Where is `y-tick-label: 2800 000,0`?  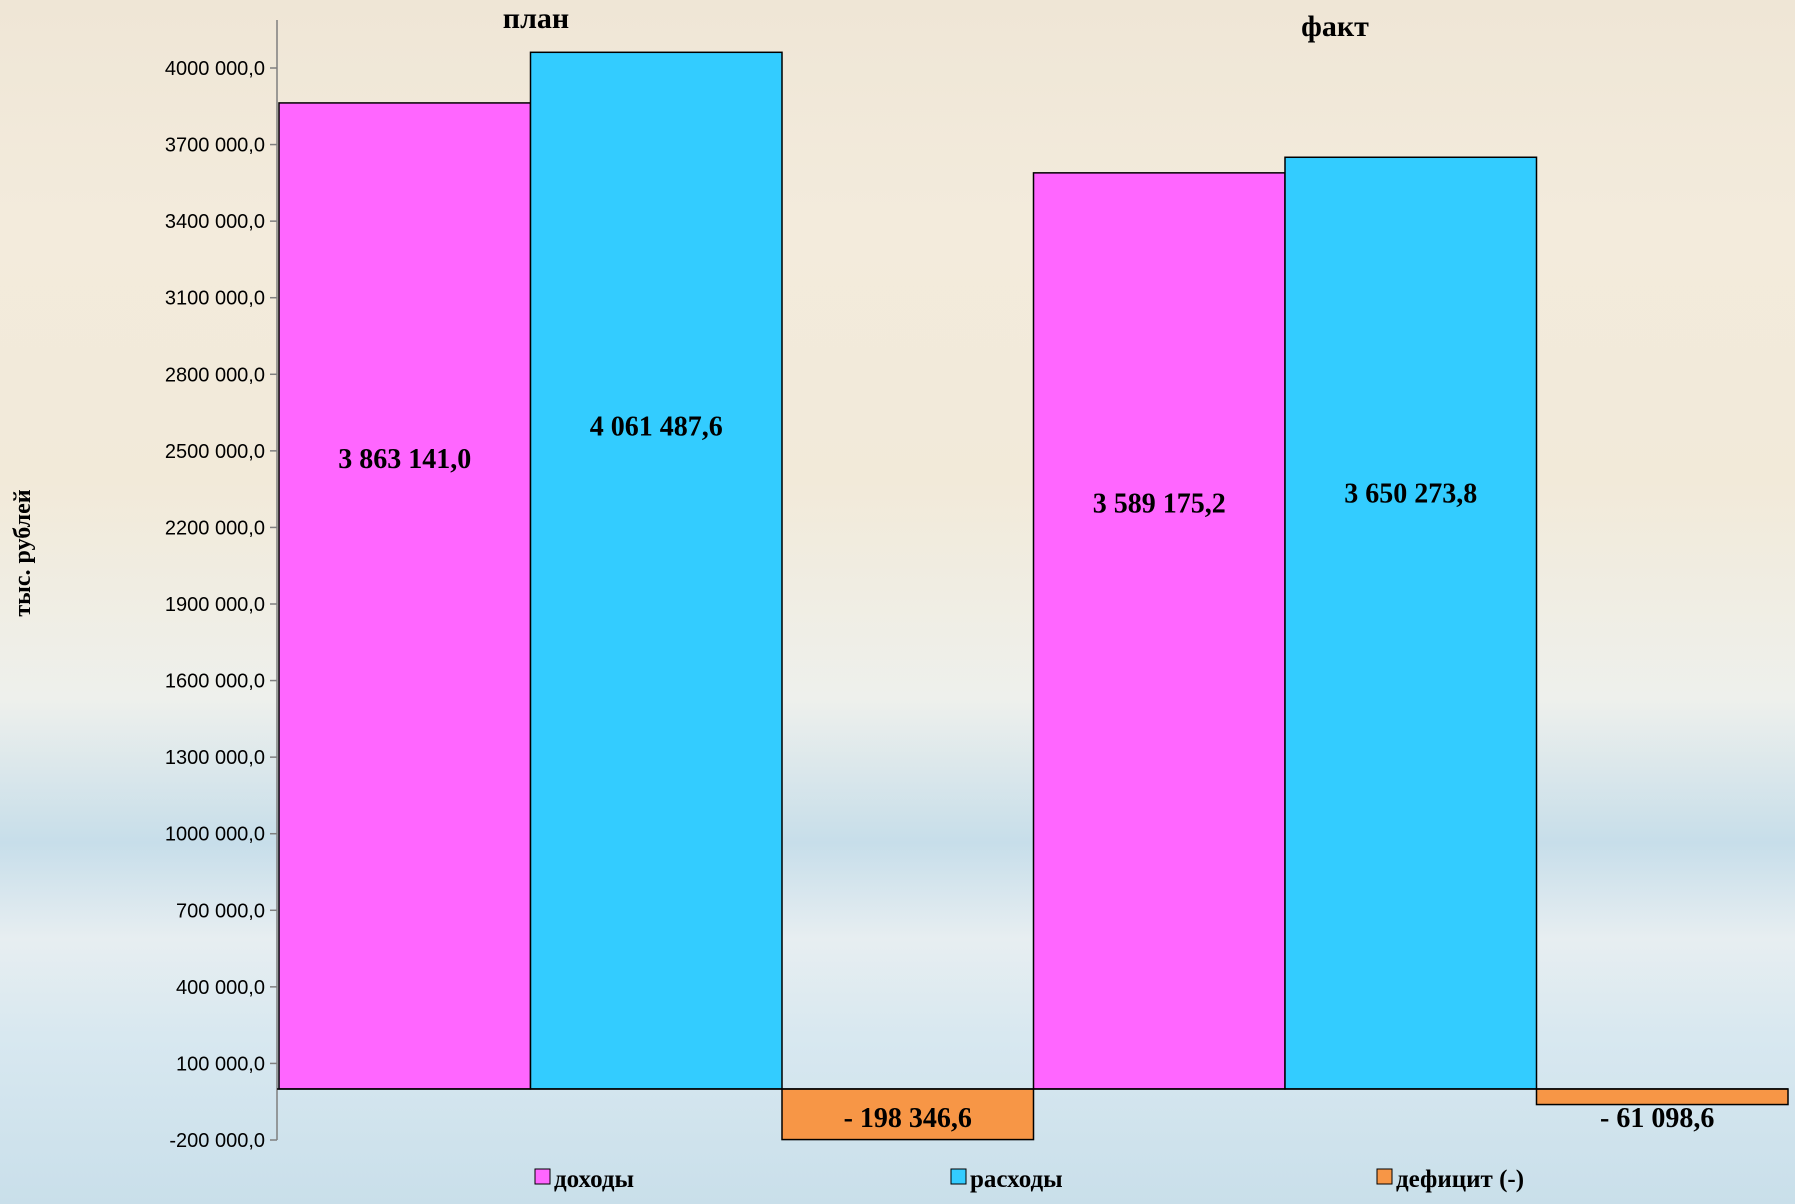
y-tick-label: 2800 000,0 is located at coordinates (215, 375).